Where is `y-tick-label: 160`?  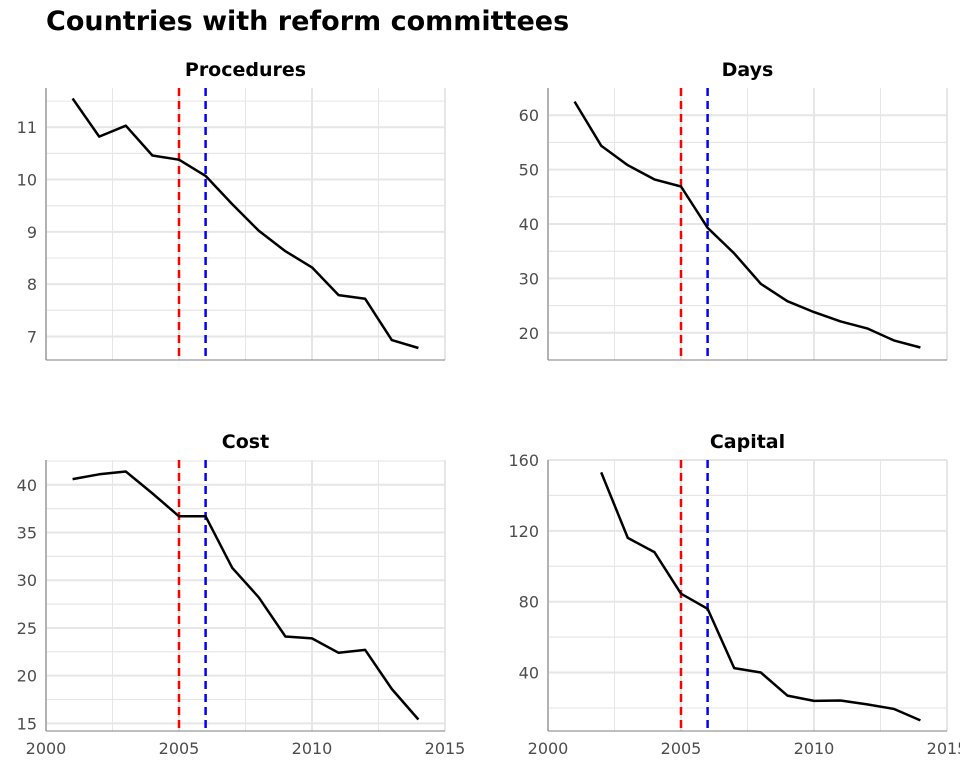 y-tick-label: 160 is located at coordinates (523, 460).